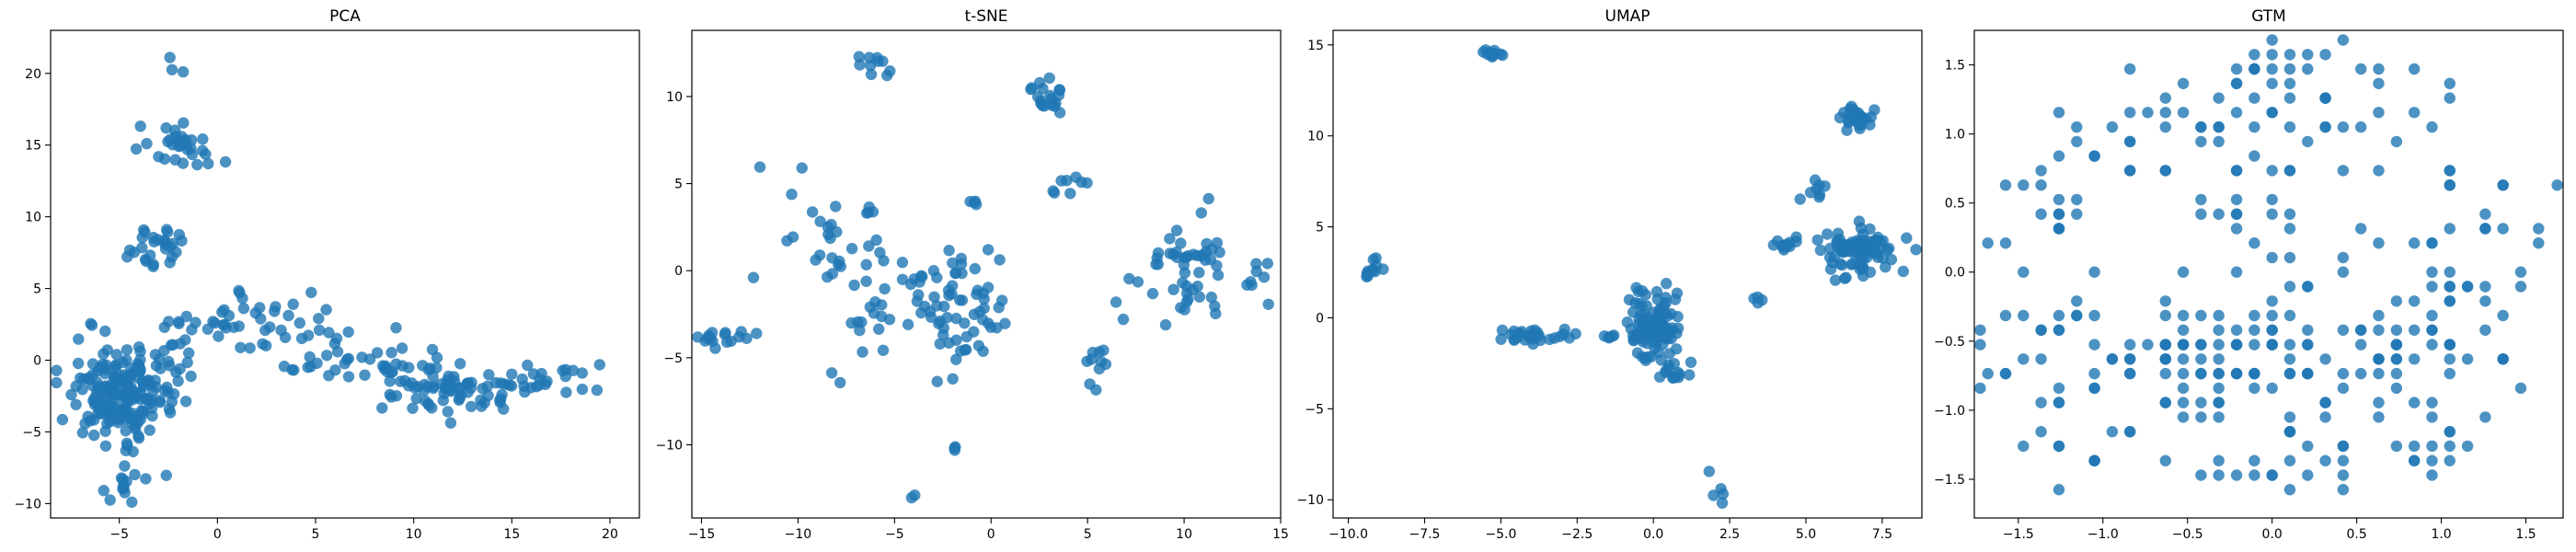  Describe the element at coordinates (316, 534) in the screenshot. I see `x-tick-label: 5` at that location.